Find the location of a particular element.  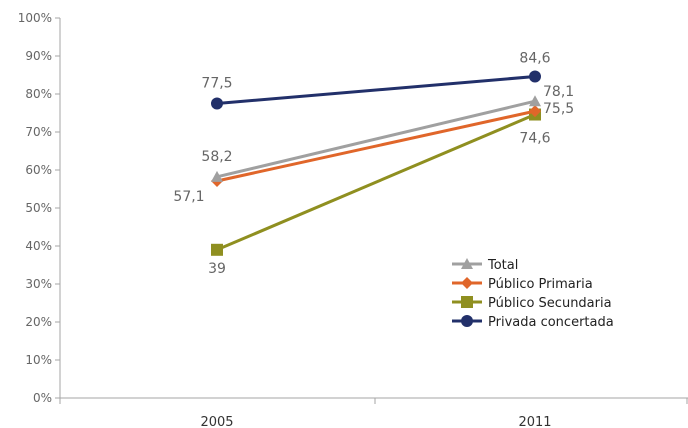

data-label: 84,6 is located at coordinates (534, 59).